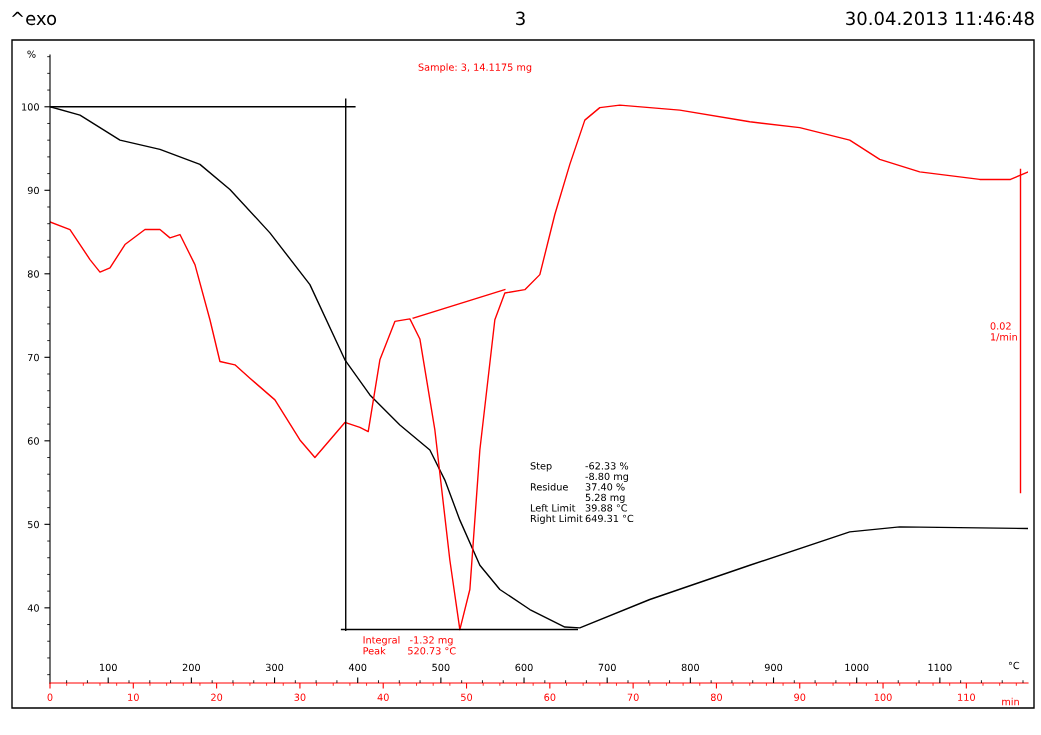  Describe the element at coordinates (441, 667) in the screenshot. I see `x2-tick-label: 500` at that location.